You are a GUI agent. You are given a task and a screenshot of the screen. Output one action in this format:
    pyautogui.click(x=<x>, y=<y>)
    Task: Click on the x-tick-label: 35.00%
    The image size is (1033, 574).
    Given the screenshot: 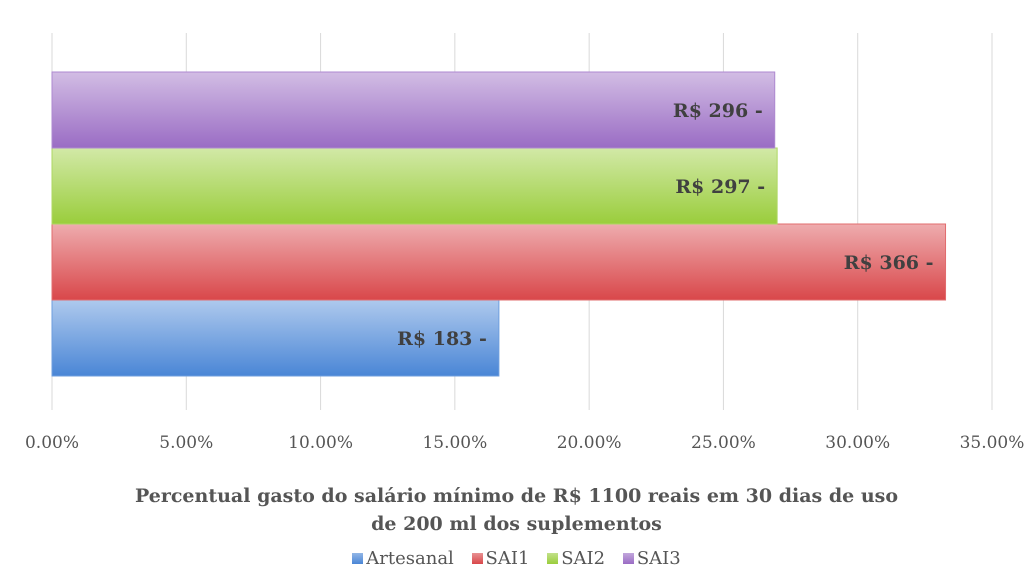 What is the action you would take?
    pyautogui.click(x=992, y=443)
    